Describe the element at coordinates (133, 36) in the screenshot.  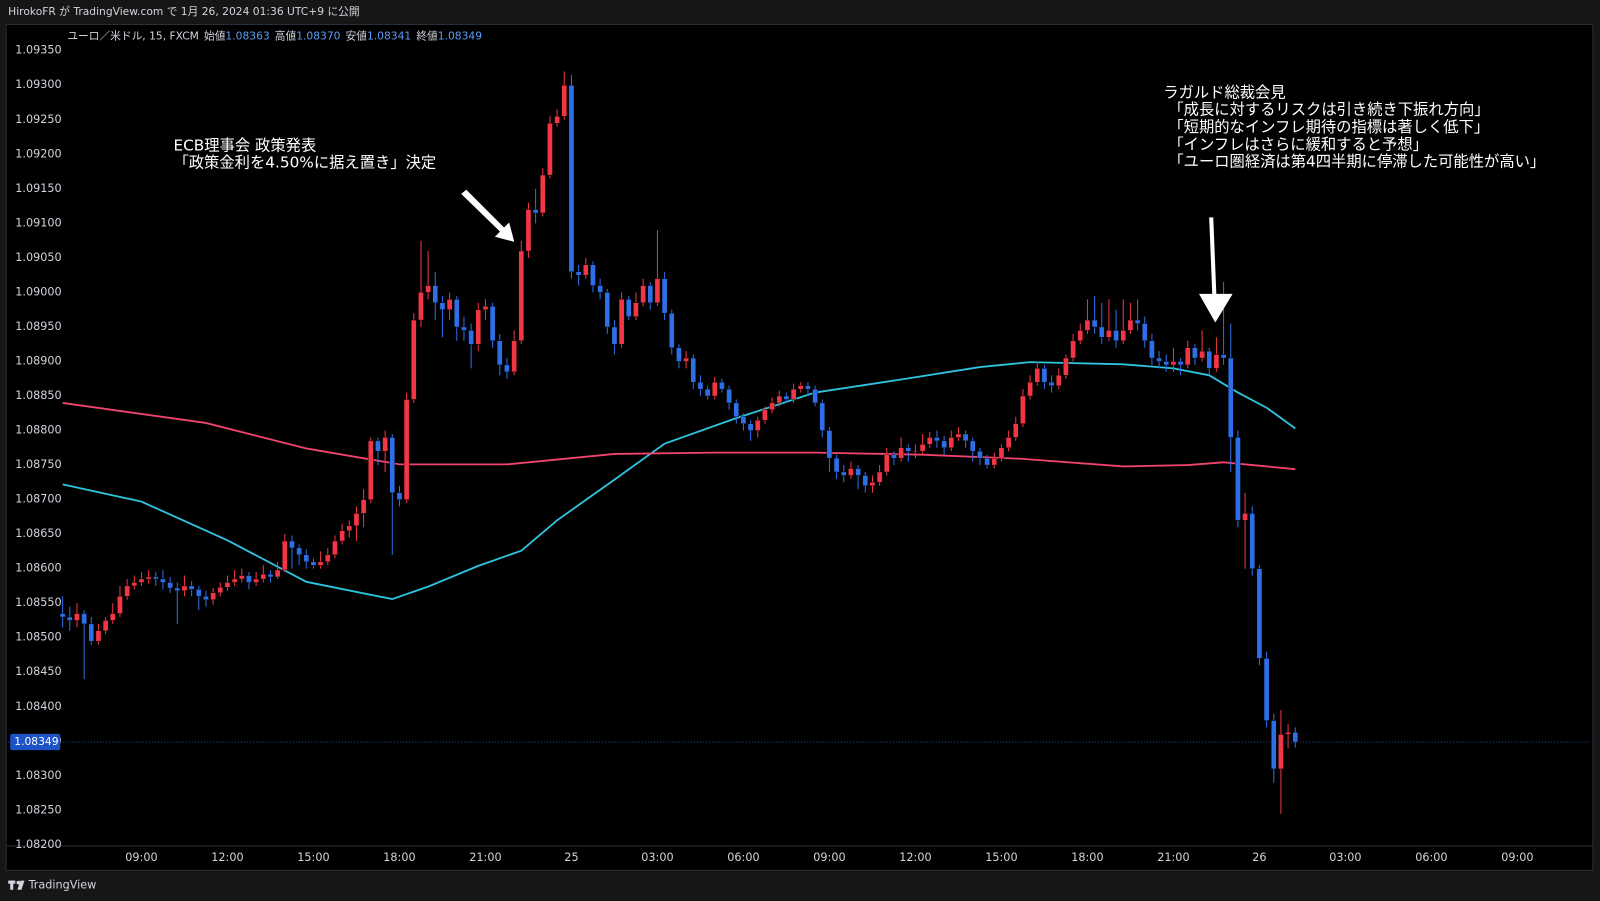
I see `symbol: ユーロ／米ドル, 15, FXCM` at that location.